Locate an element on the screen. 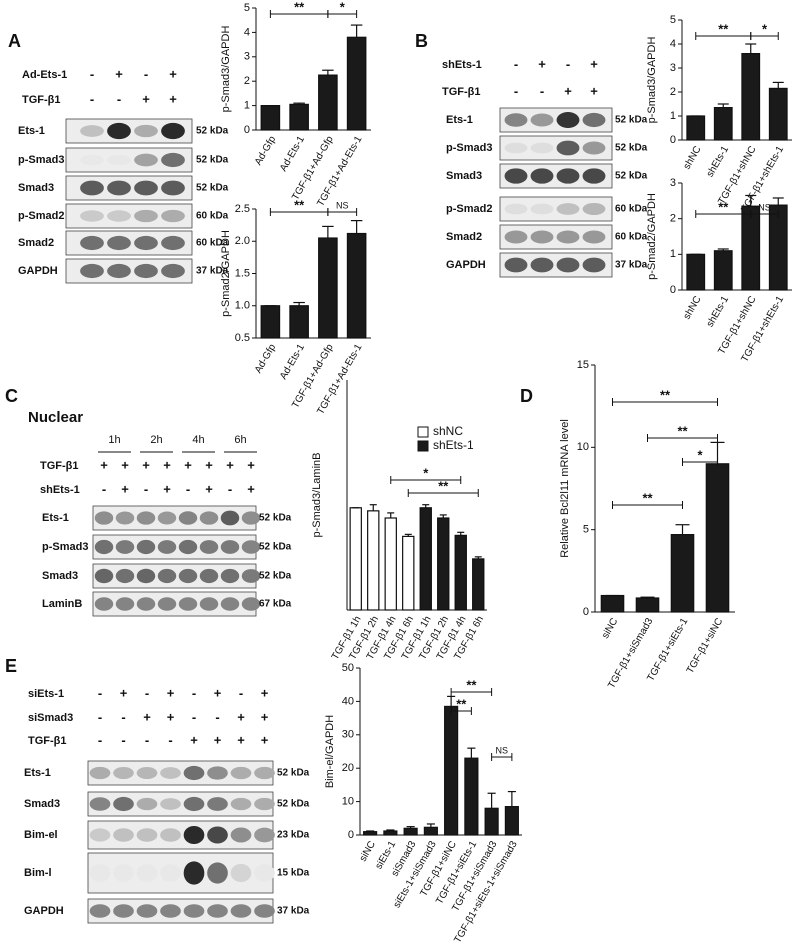 The image size is (799, 948). y-tick-label: 1 is located at coordinates (247, 106).